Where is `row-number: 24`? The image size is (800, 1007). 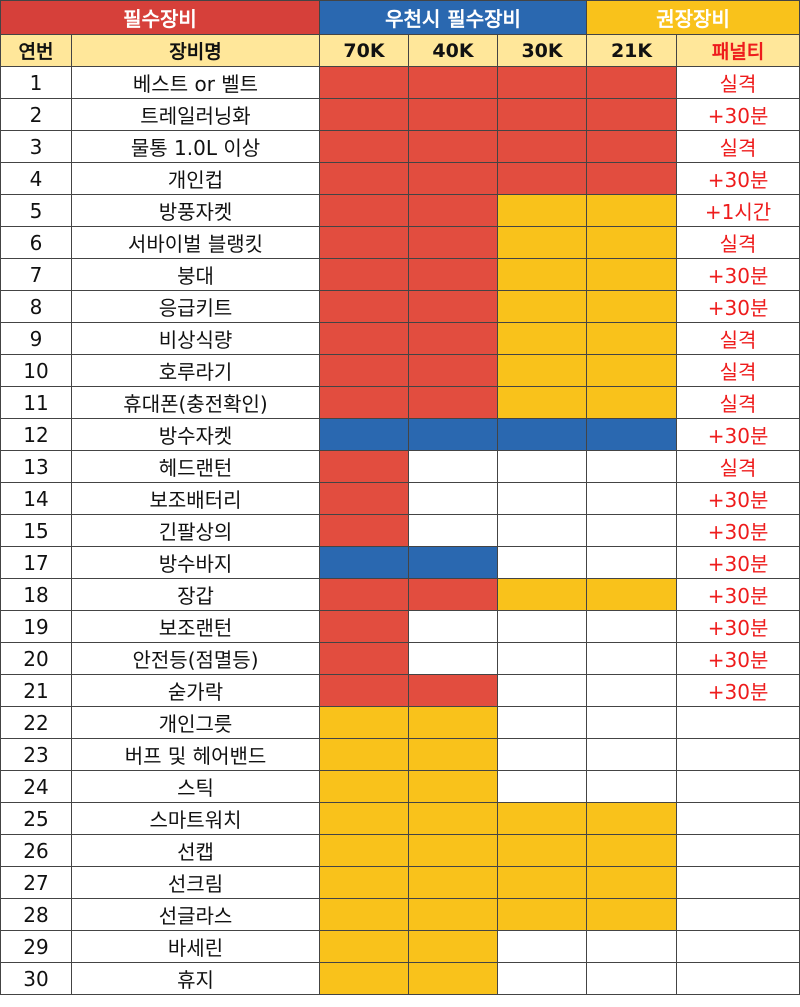
row-number: 24 is located at coordinates (36, 786).